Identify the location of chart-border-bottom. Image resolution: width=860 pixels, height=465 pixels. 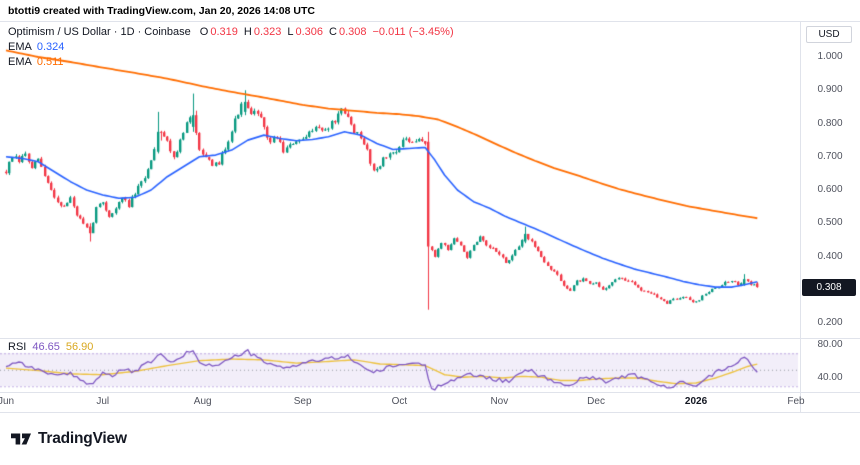
(430, 412).